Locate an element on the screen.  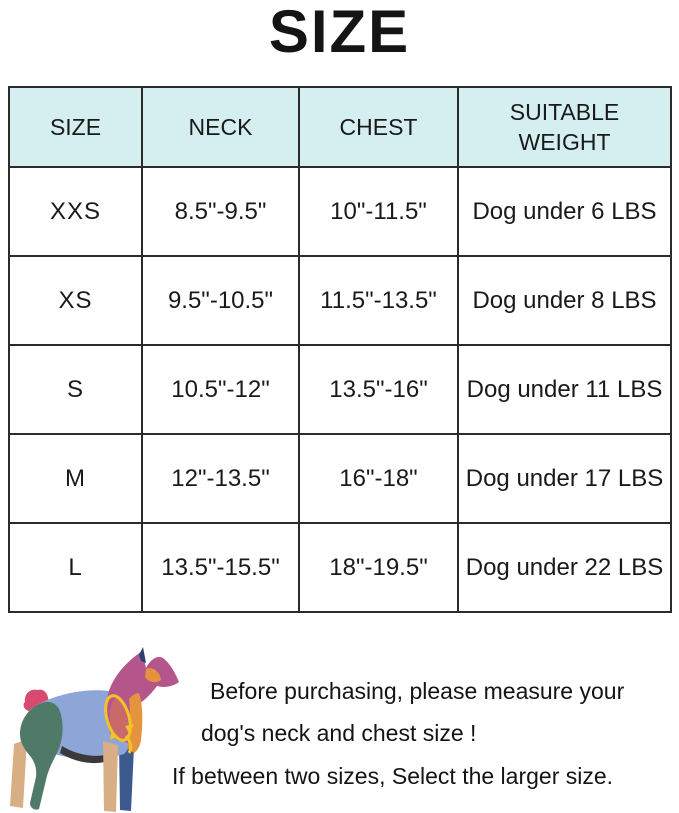
header-size: SIZE is located at coordinates (75, 127).